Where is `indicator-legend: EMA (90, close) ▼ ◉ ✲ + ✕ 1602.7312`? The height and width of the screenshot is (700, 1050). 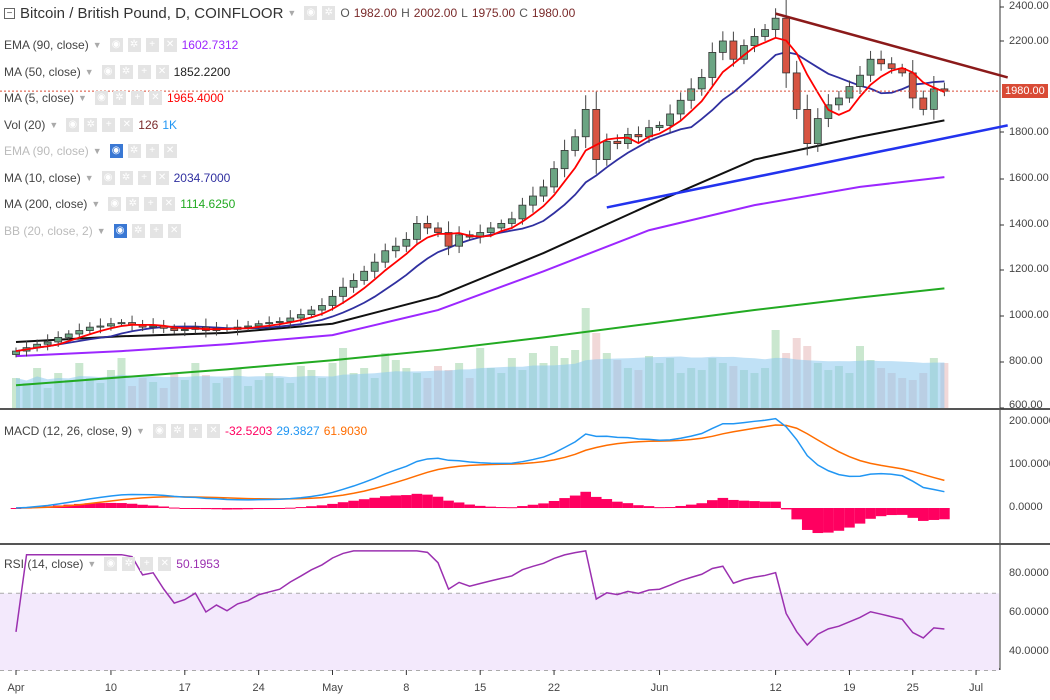
indicator-legend: EMA (90, close) ▼ ◉ ✲ + ✕ 1602.7312 is located at coordinates (121, 45).